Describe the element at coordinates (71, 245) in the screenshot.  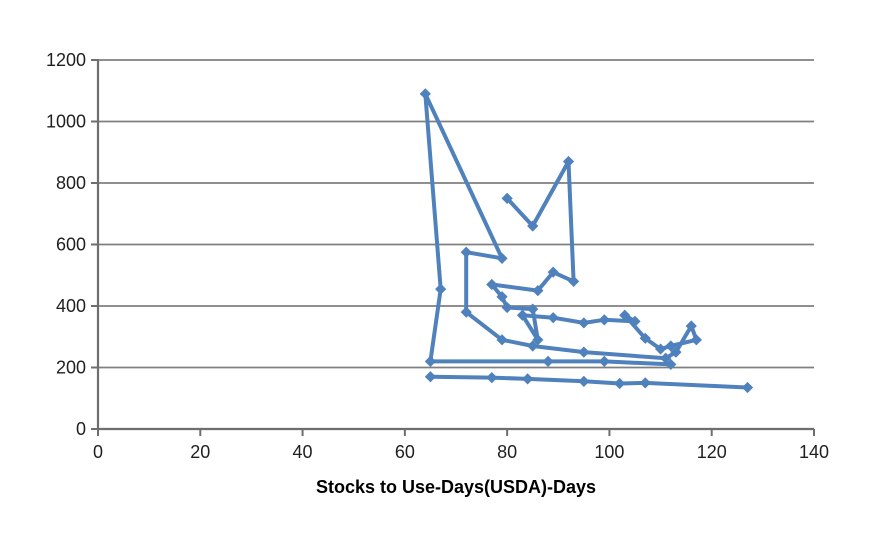
I see `y-tick-label: 600` at that location.